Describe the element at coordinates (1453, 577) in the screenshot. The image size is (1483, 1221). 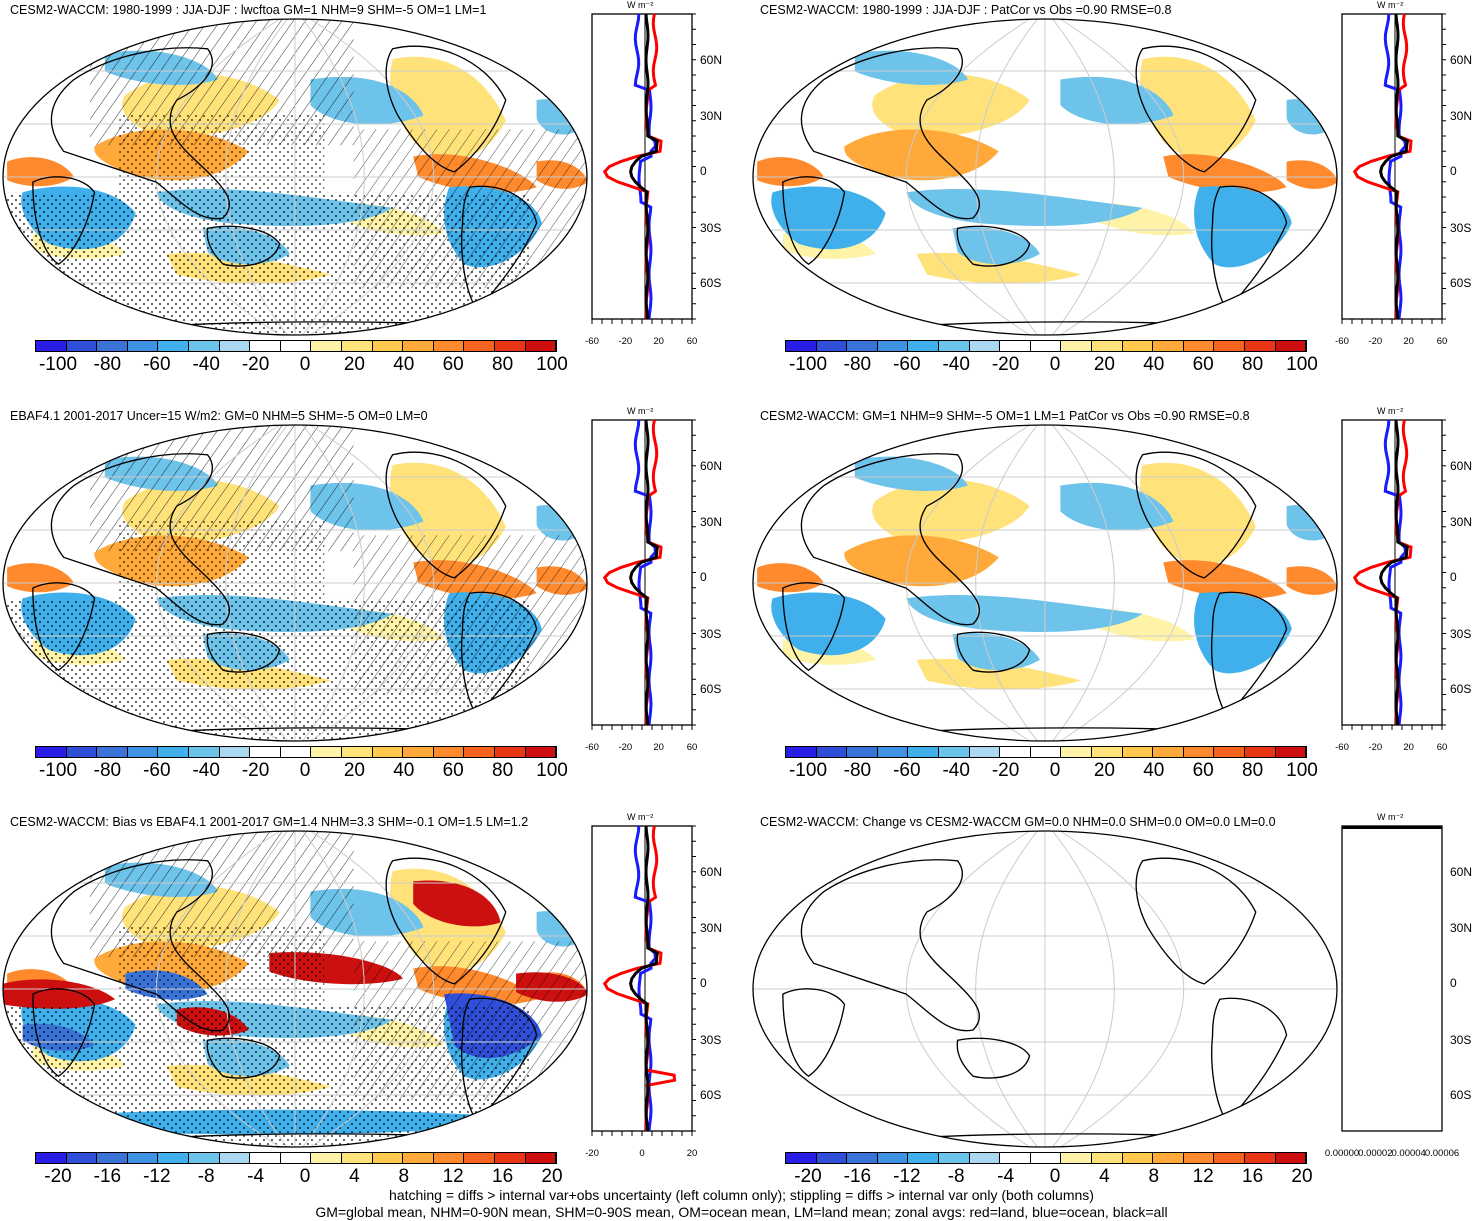
I see `lat-tick-label: 0` at that location.